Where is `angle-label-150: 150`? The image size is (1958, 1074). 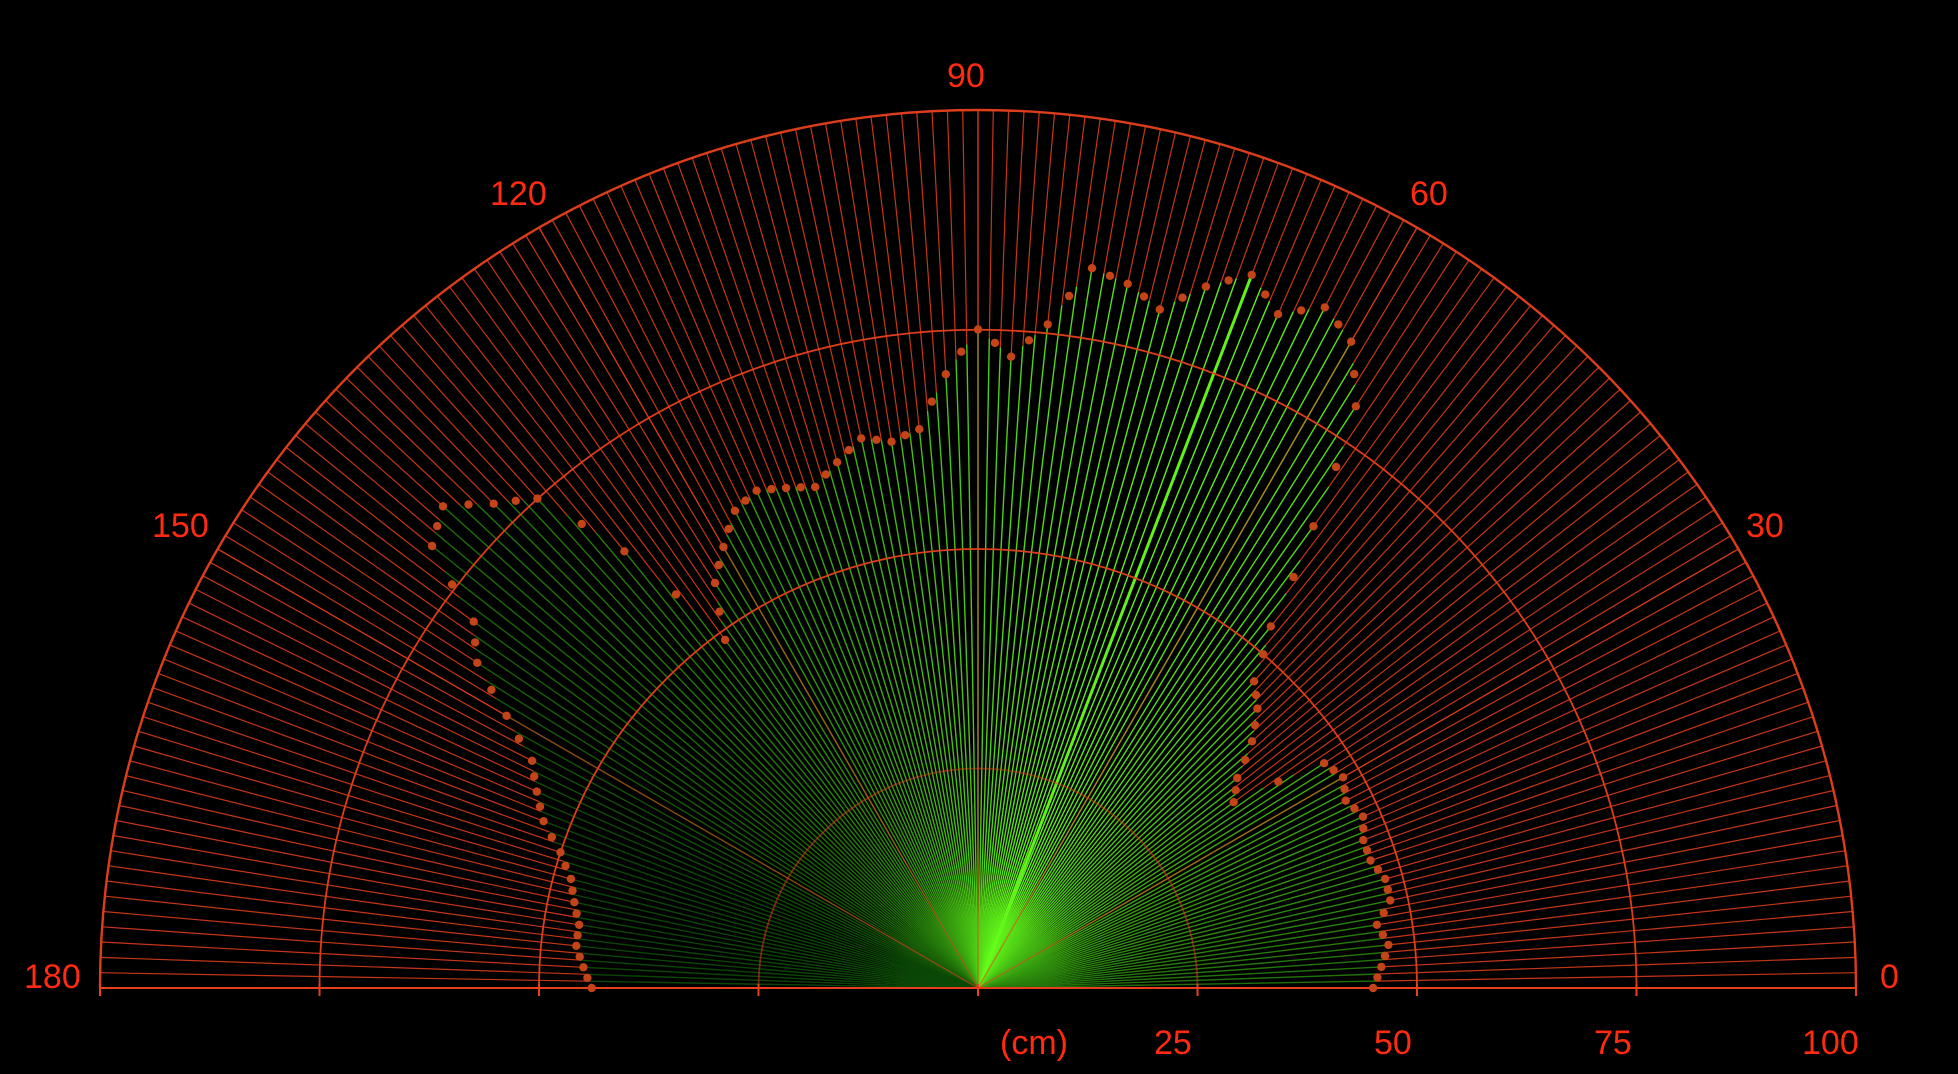 angle-label-150: 150 is located at coordinates (180, 526).